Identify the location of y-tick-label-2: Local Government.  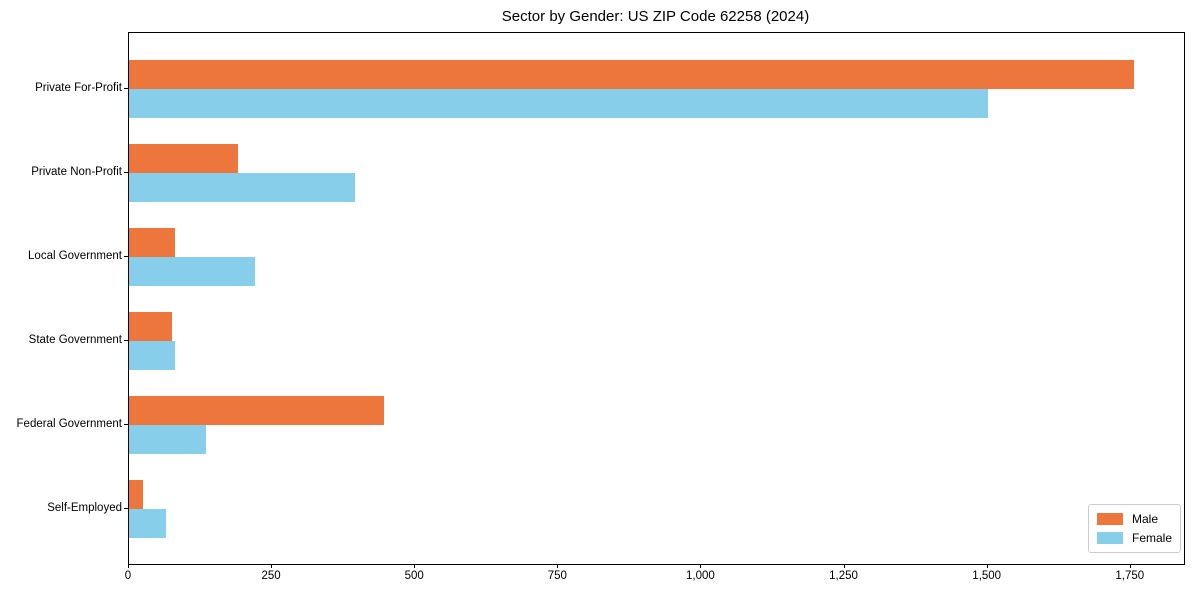
(75, 256).